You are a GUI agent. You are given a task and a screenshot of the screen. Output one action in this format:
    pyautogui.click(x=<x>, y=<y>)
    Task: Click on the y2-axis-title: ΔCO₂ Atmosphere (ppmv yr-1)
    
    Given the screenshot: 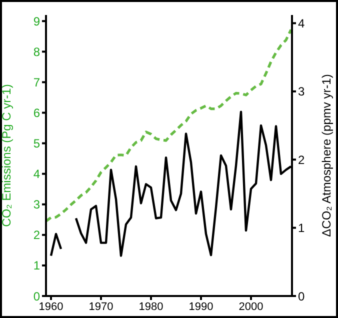 What is the action you would take?
    pyautogui.click(x=326, y=155)
    